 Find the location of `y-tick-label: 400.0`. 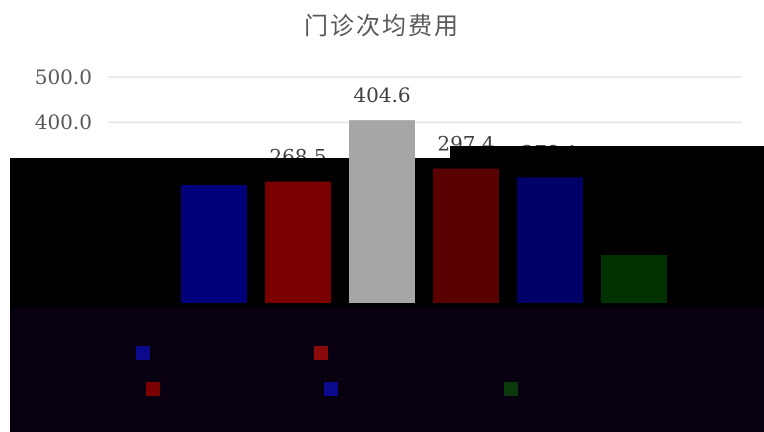

y-tick-label: 400.0 is located at coordinates (63, 122).